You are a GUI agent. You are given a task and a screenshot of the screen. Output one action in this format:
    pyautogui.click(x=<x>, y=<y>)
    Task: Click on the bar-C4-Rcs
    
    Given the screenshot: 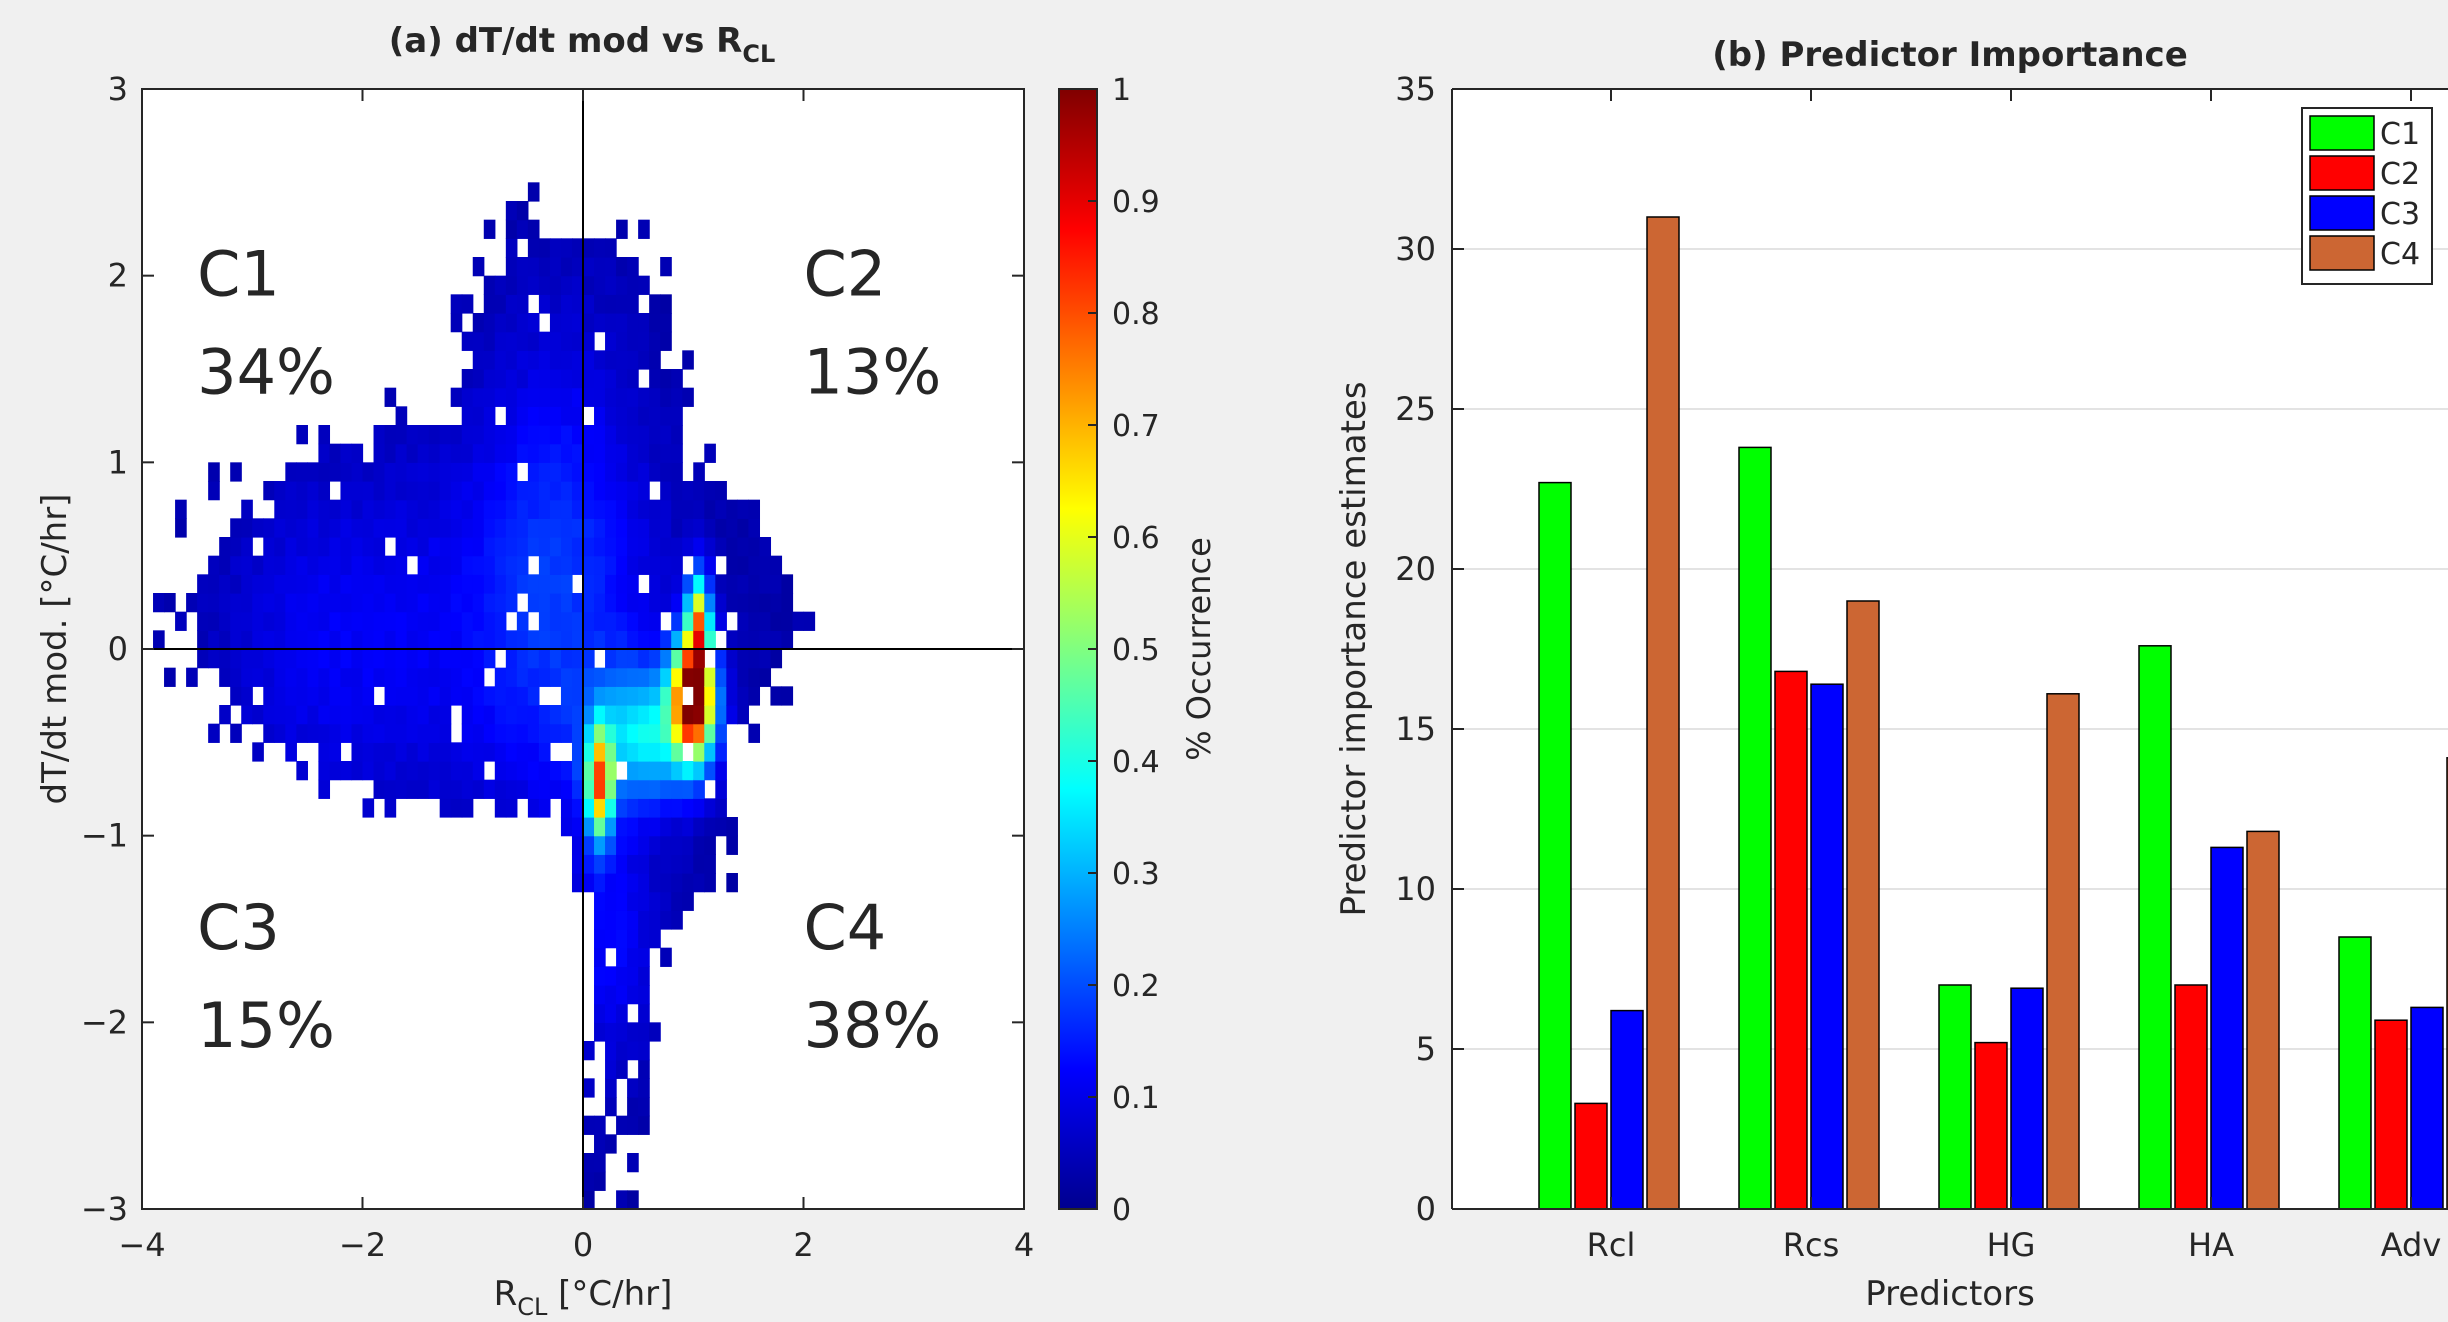 What is the action you would take?
    pyautogui.click(x=1863, y=905)
    